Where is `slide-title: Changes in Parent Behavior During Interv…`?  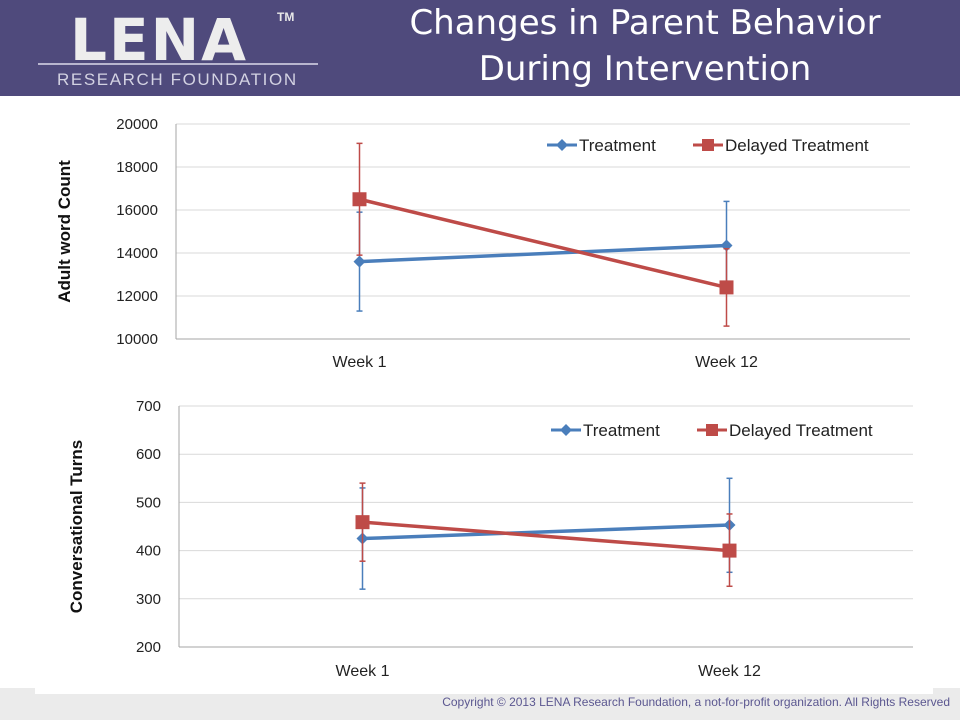
slide-title: Changes in Parent Behavior During Interv… is located at coordinates (645, 46).